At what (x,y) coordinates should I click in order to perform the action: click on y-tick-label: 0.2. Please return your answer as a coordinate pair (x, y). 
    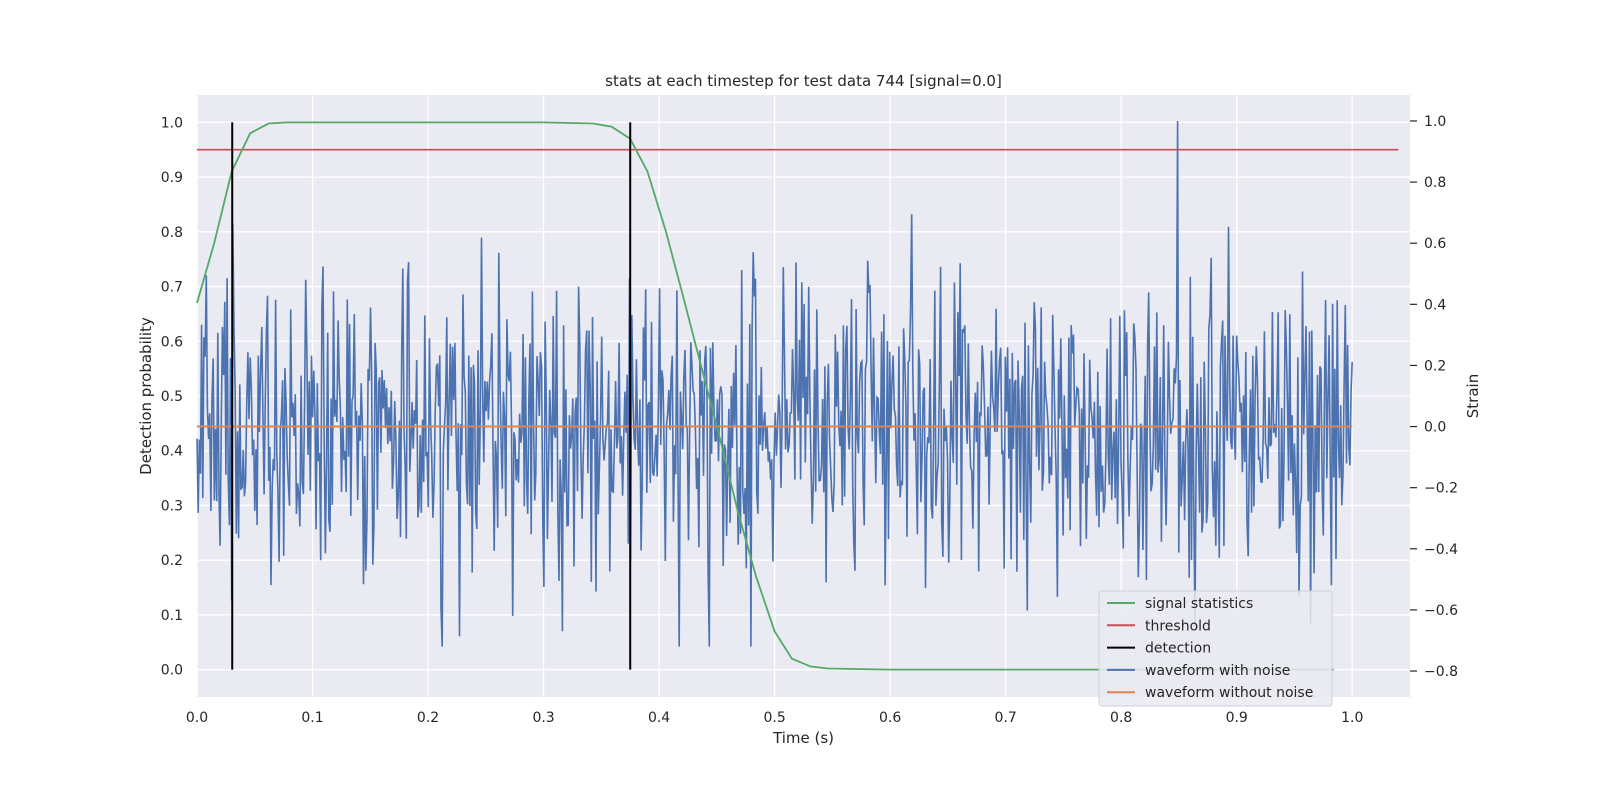
    Looking at the image, I should click on (172, 561).